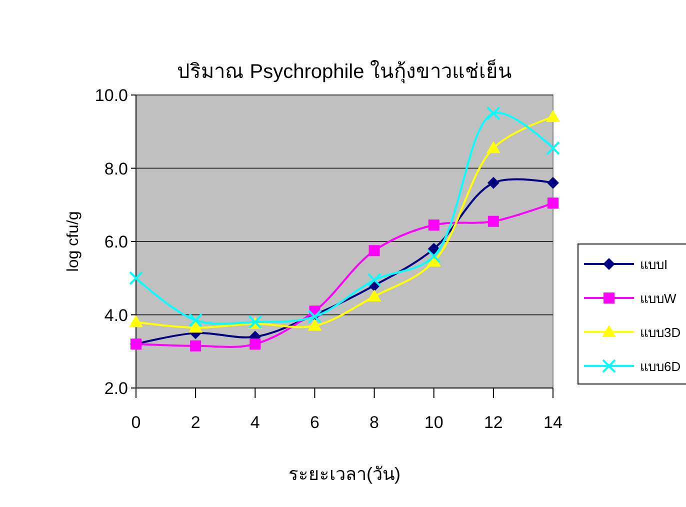 The width and height of the screenshot is (686, 507). What do you see at coordinates (116, 315) in the screenshot?
I see `y-tick-label: 4.0` at bounding box center [116, 315].